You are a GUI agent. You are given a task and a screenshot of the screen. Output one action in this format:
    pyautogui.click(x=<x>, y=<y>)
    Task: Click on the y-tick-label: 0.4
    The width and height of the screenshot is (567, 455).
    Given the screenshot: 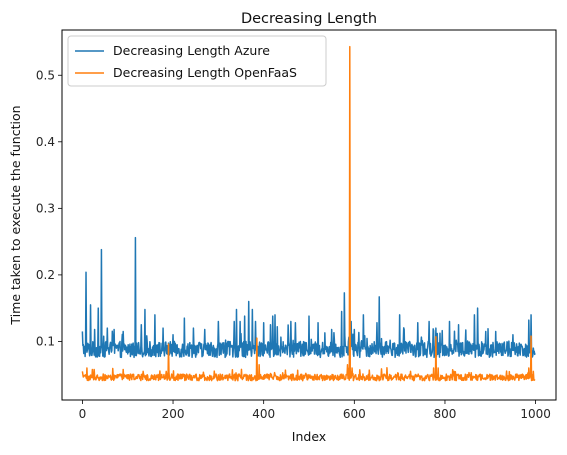 What is the action you would take?
    pyautogui.click(x=45, y=142)
    